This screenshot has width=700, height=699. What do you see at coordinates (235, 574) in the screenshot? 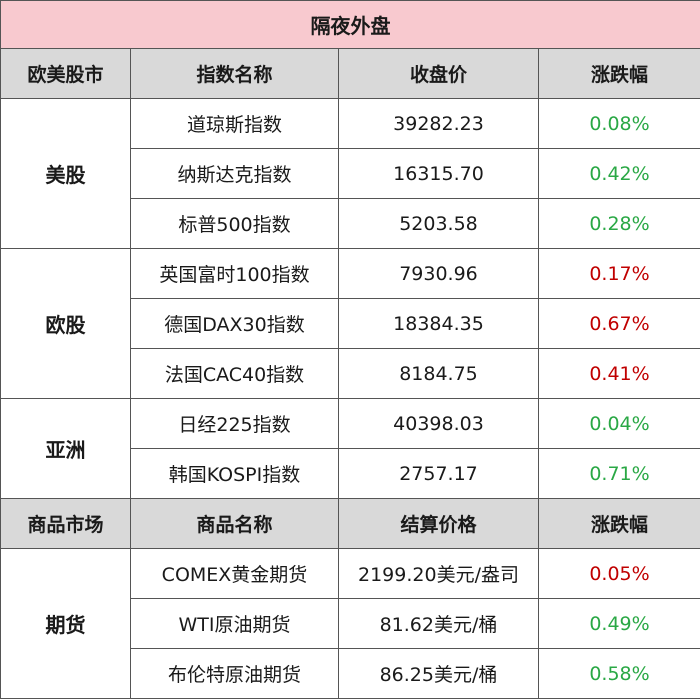
I see `item-name: COMEX黄金期货` at bounding box center [235, 574].